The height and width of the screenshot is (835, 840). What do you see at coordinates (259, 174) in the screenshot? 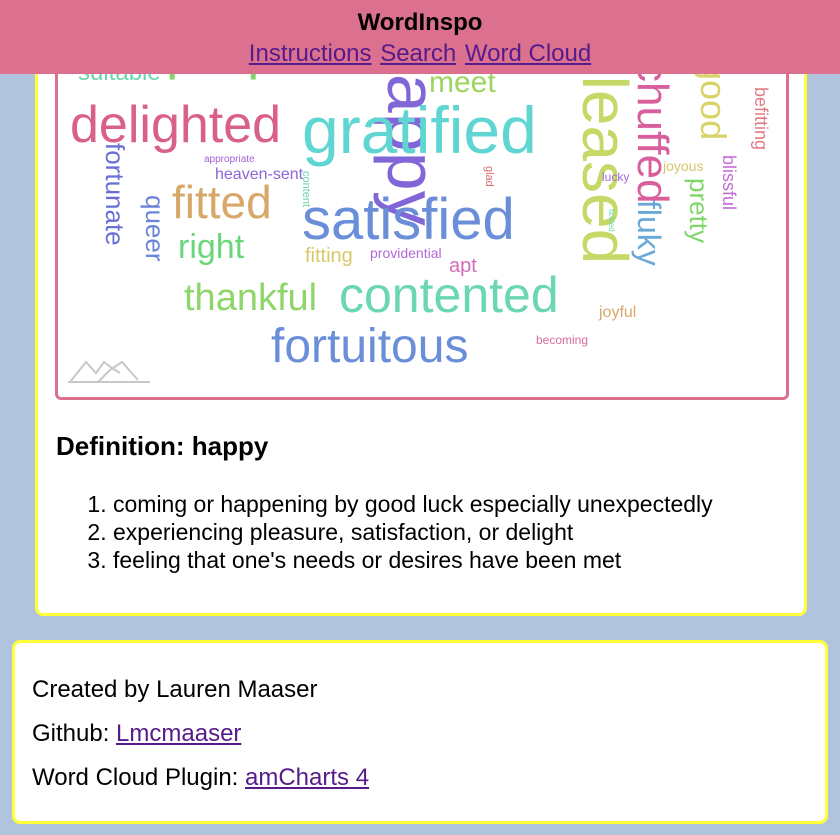
I see `cloud-word-heaven-sent: heaven-sent` at bounding box center [259, 174].